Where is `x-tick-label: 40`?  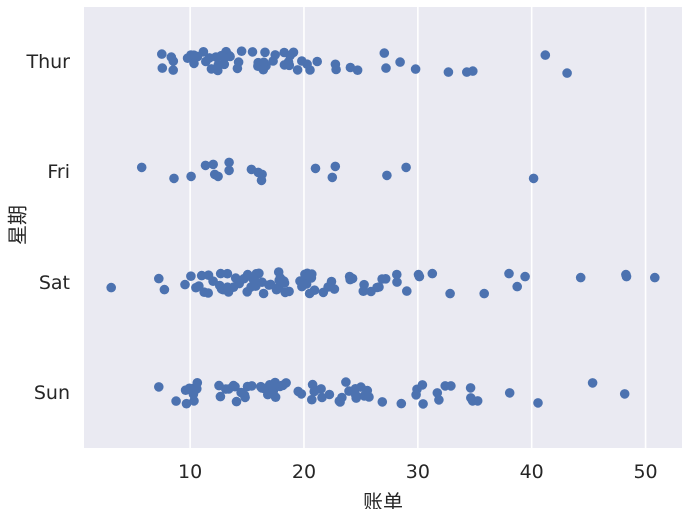 x-tick-label: 40 is located at coordinates (531, 472).